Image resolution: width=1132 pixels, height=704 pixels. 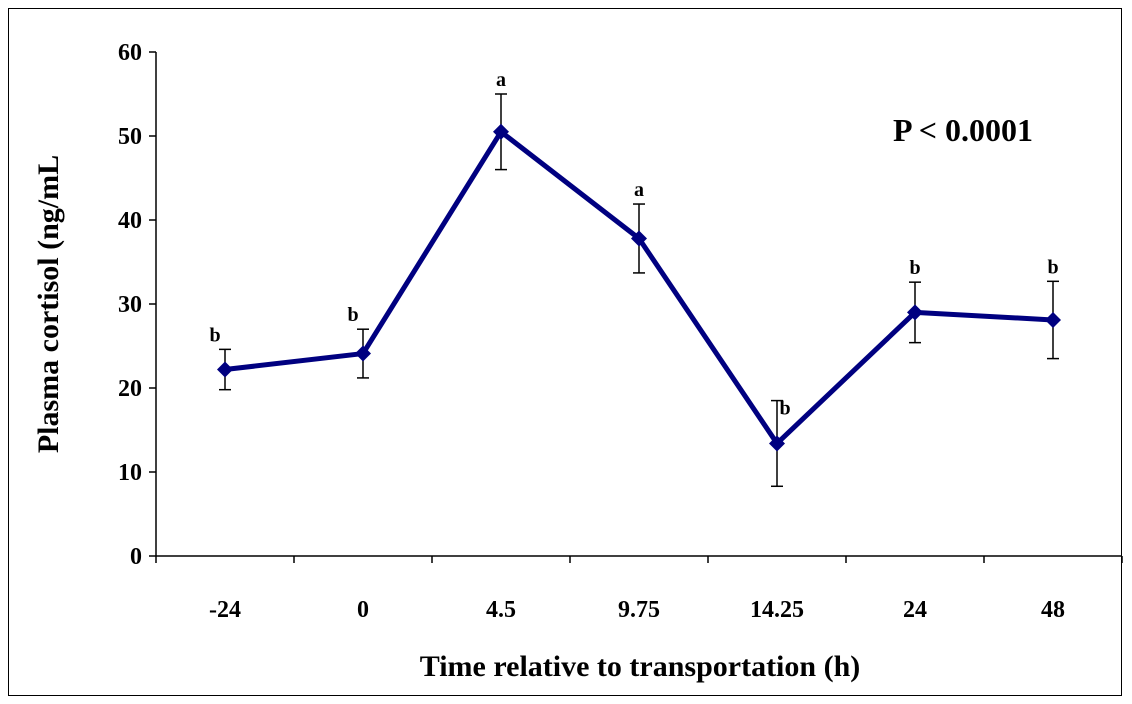 What do you see at coordinates (130, 137) in the screenshot?
I see `y-tick-label: 50` at bounding box center [130, 137].